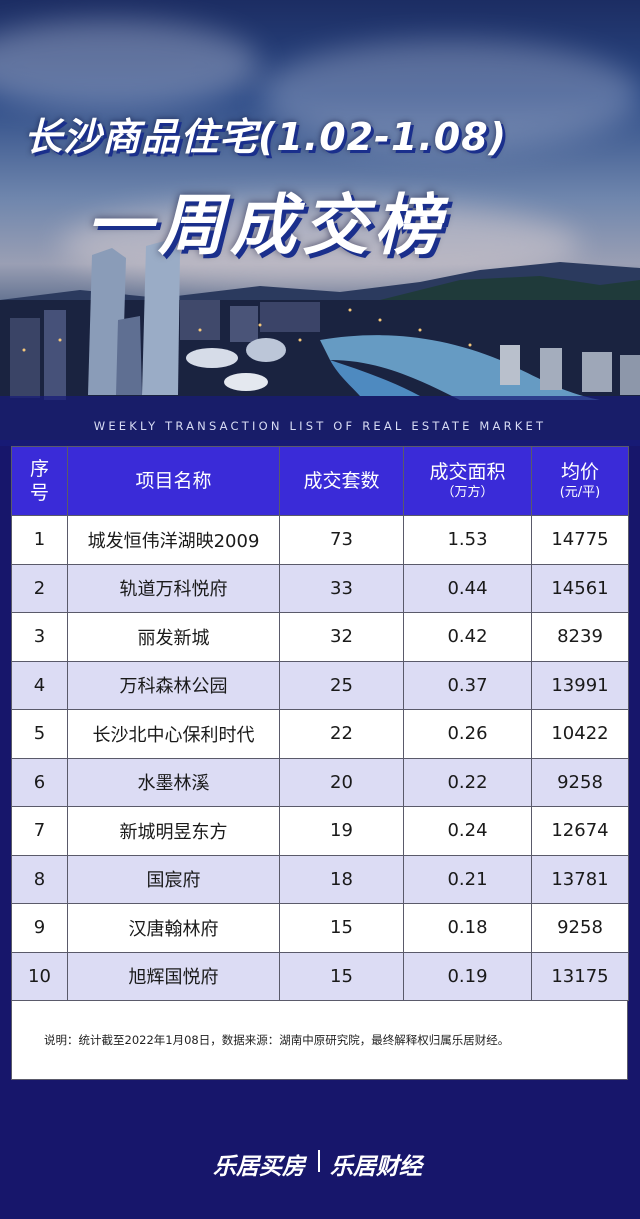 This screenshot has width=640, height=1219. I want to click on cell-area: 0.44, so click(467, 588).